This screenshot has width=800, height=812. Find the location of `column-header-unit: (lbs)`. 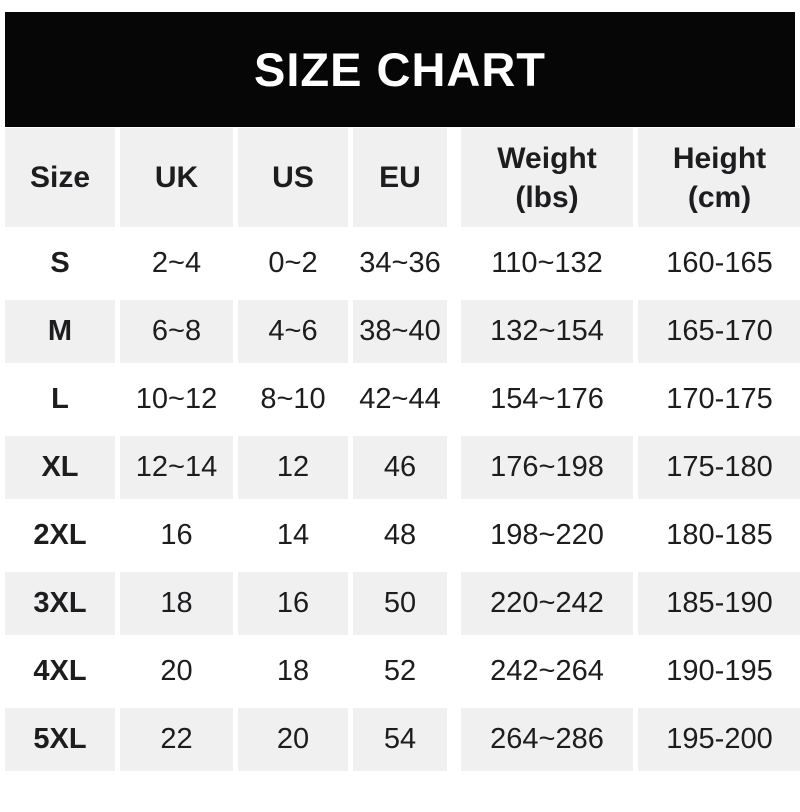

column-header-unit: (lbs) is located at coordinates (547, 197).